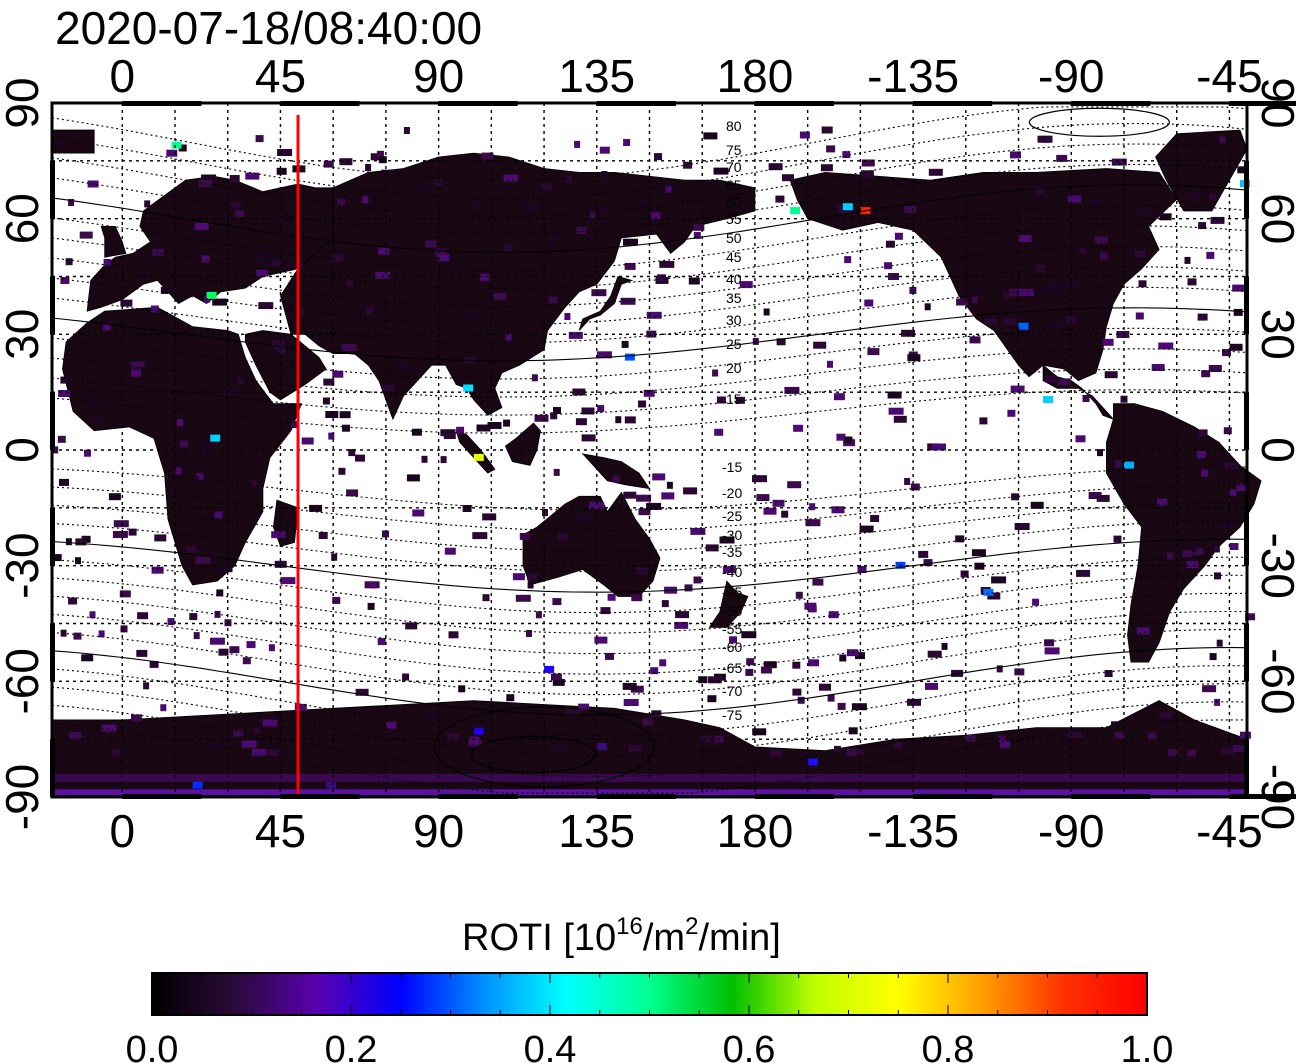 This screenshot has height=1064, width=1296. Describe the element at coordinates (24, 102) in the screenshot. I see `latitude-label-left: 90` at that location.